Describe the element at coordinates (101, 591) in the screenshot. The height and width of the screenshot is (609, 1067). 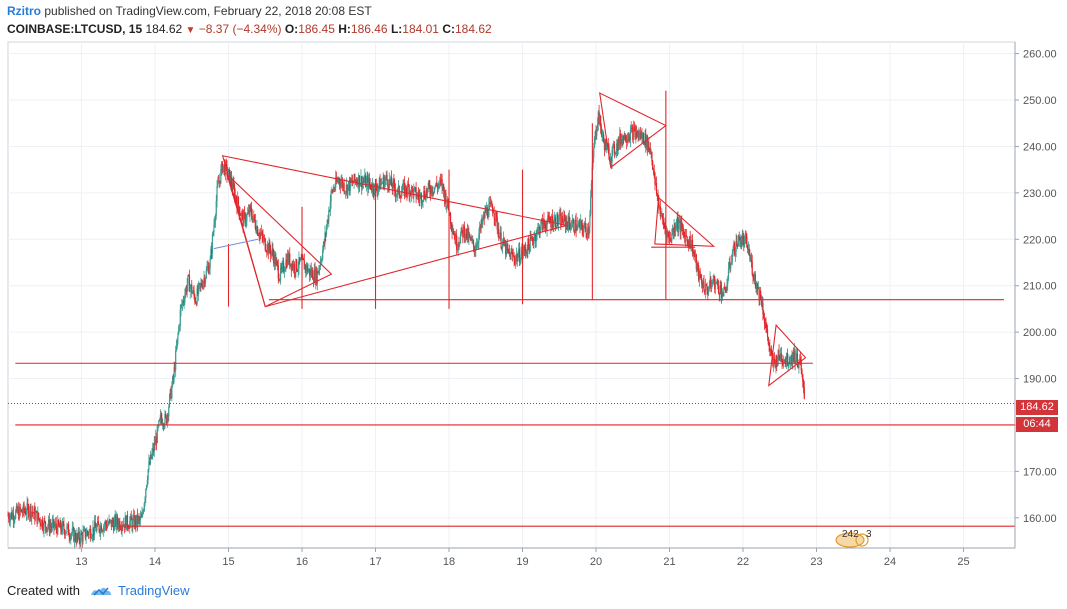
I see `tradingview-logo-icon` at that location.